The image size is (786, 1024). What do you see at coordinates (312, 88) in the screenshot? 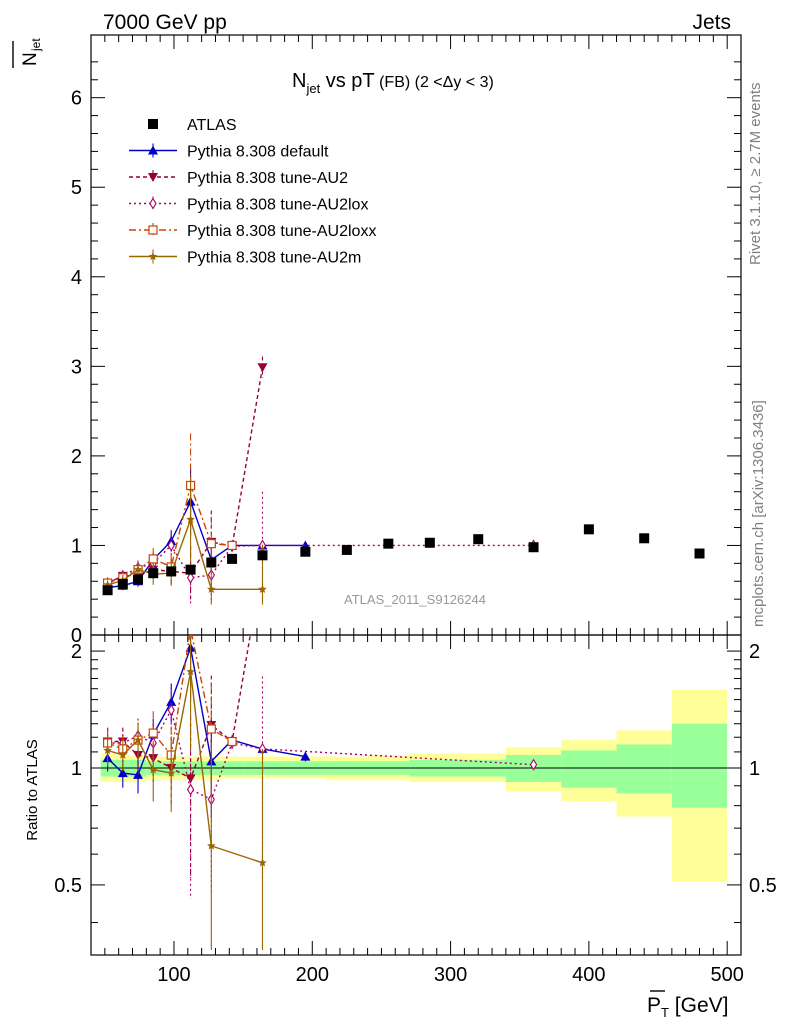
I see `title-sub: jet` at bounding box center [312, 88].